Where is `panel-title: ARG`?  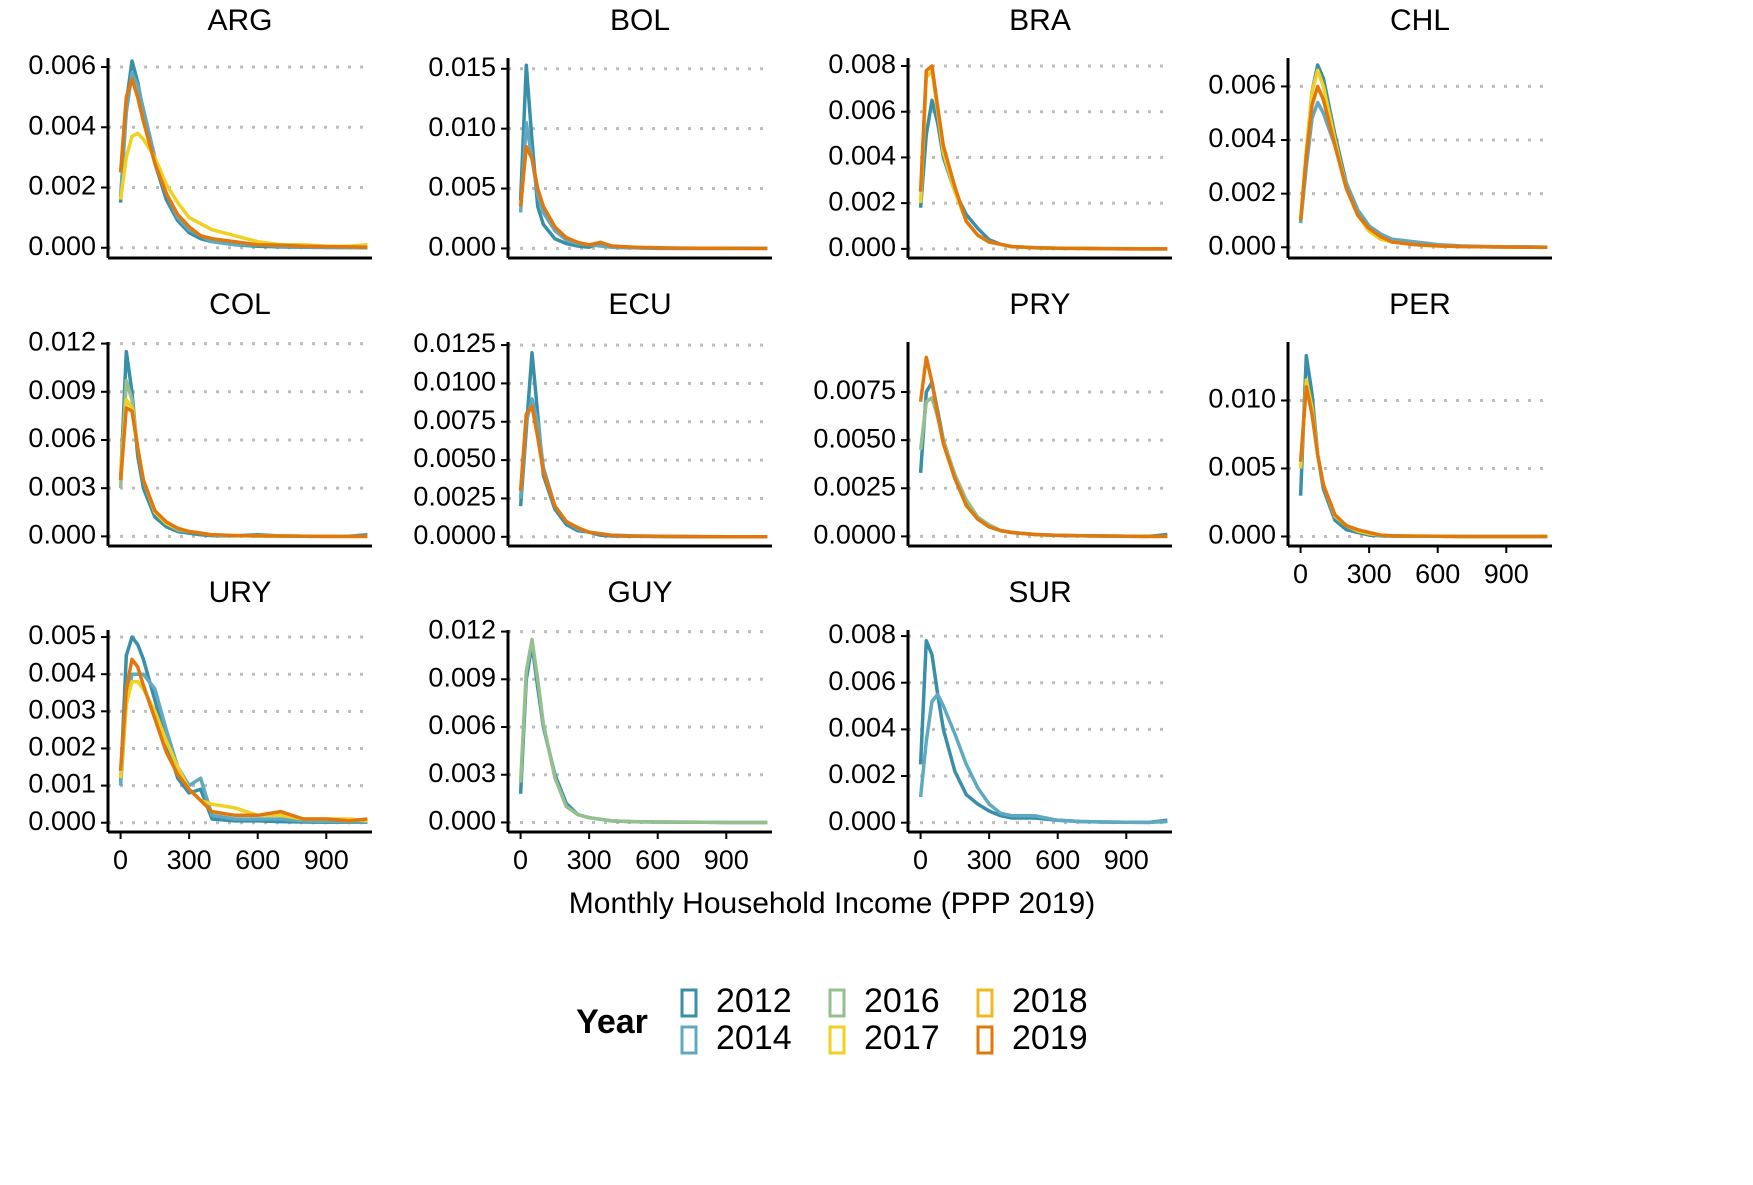 panel-title: ARG is located at coordinates (239, 20).